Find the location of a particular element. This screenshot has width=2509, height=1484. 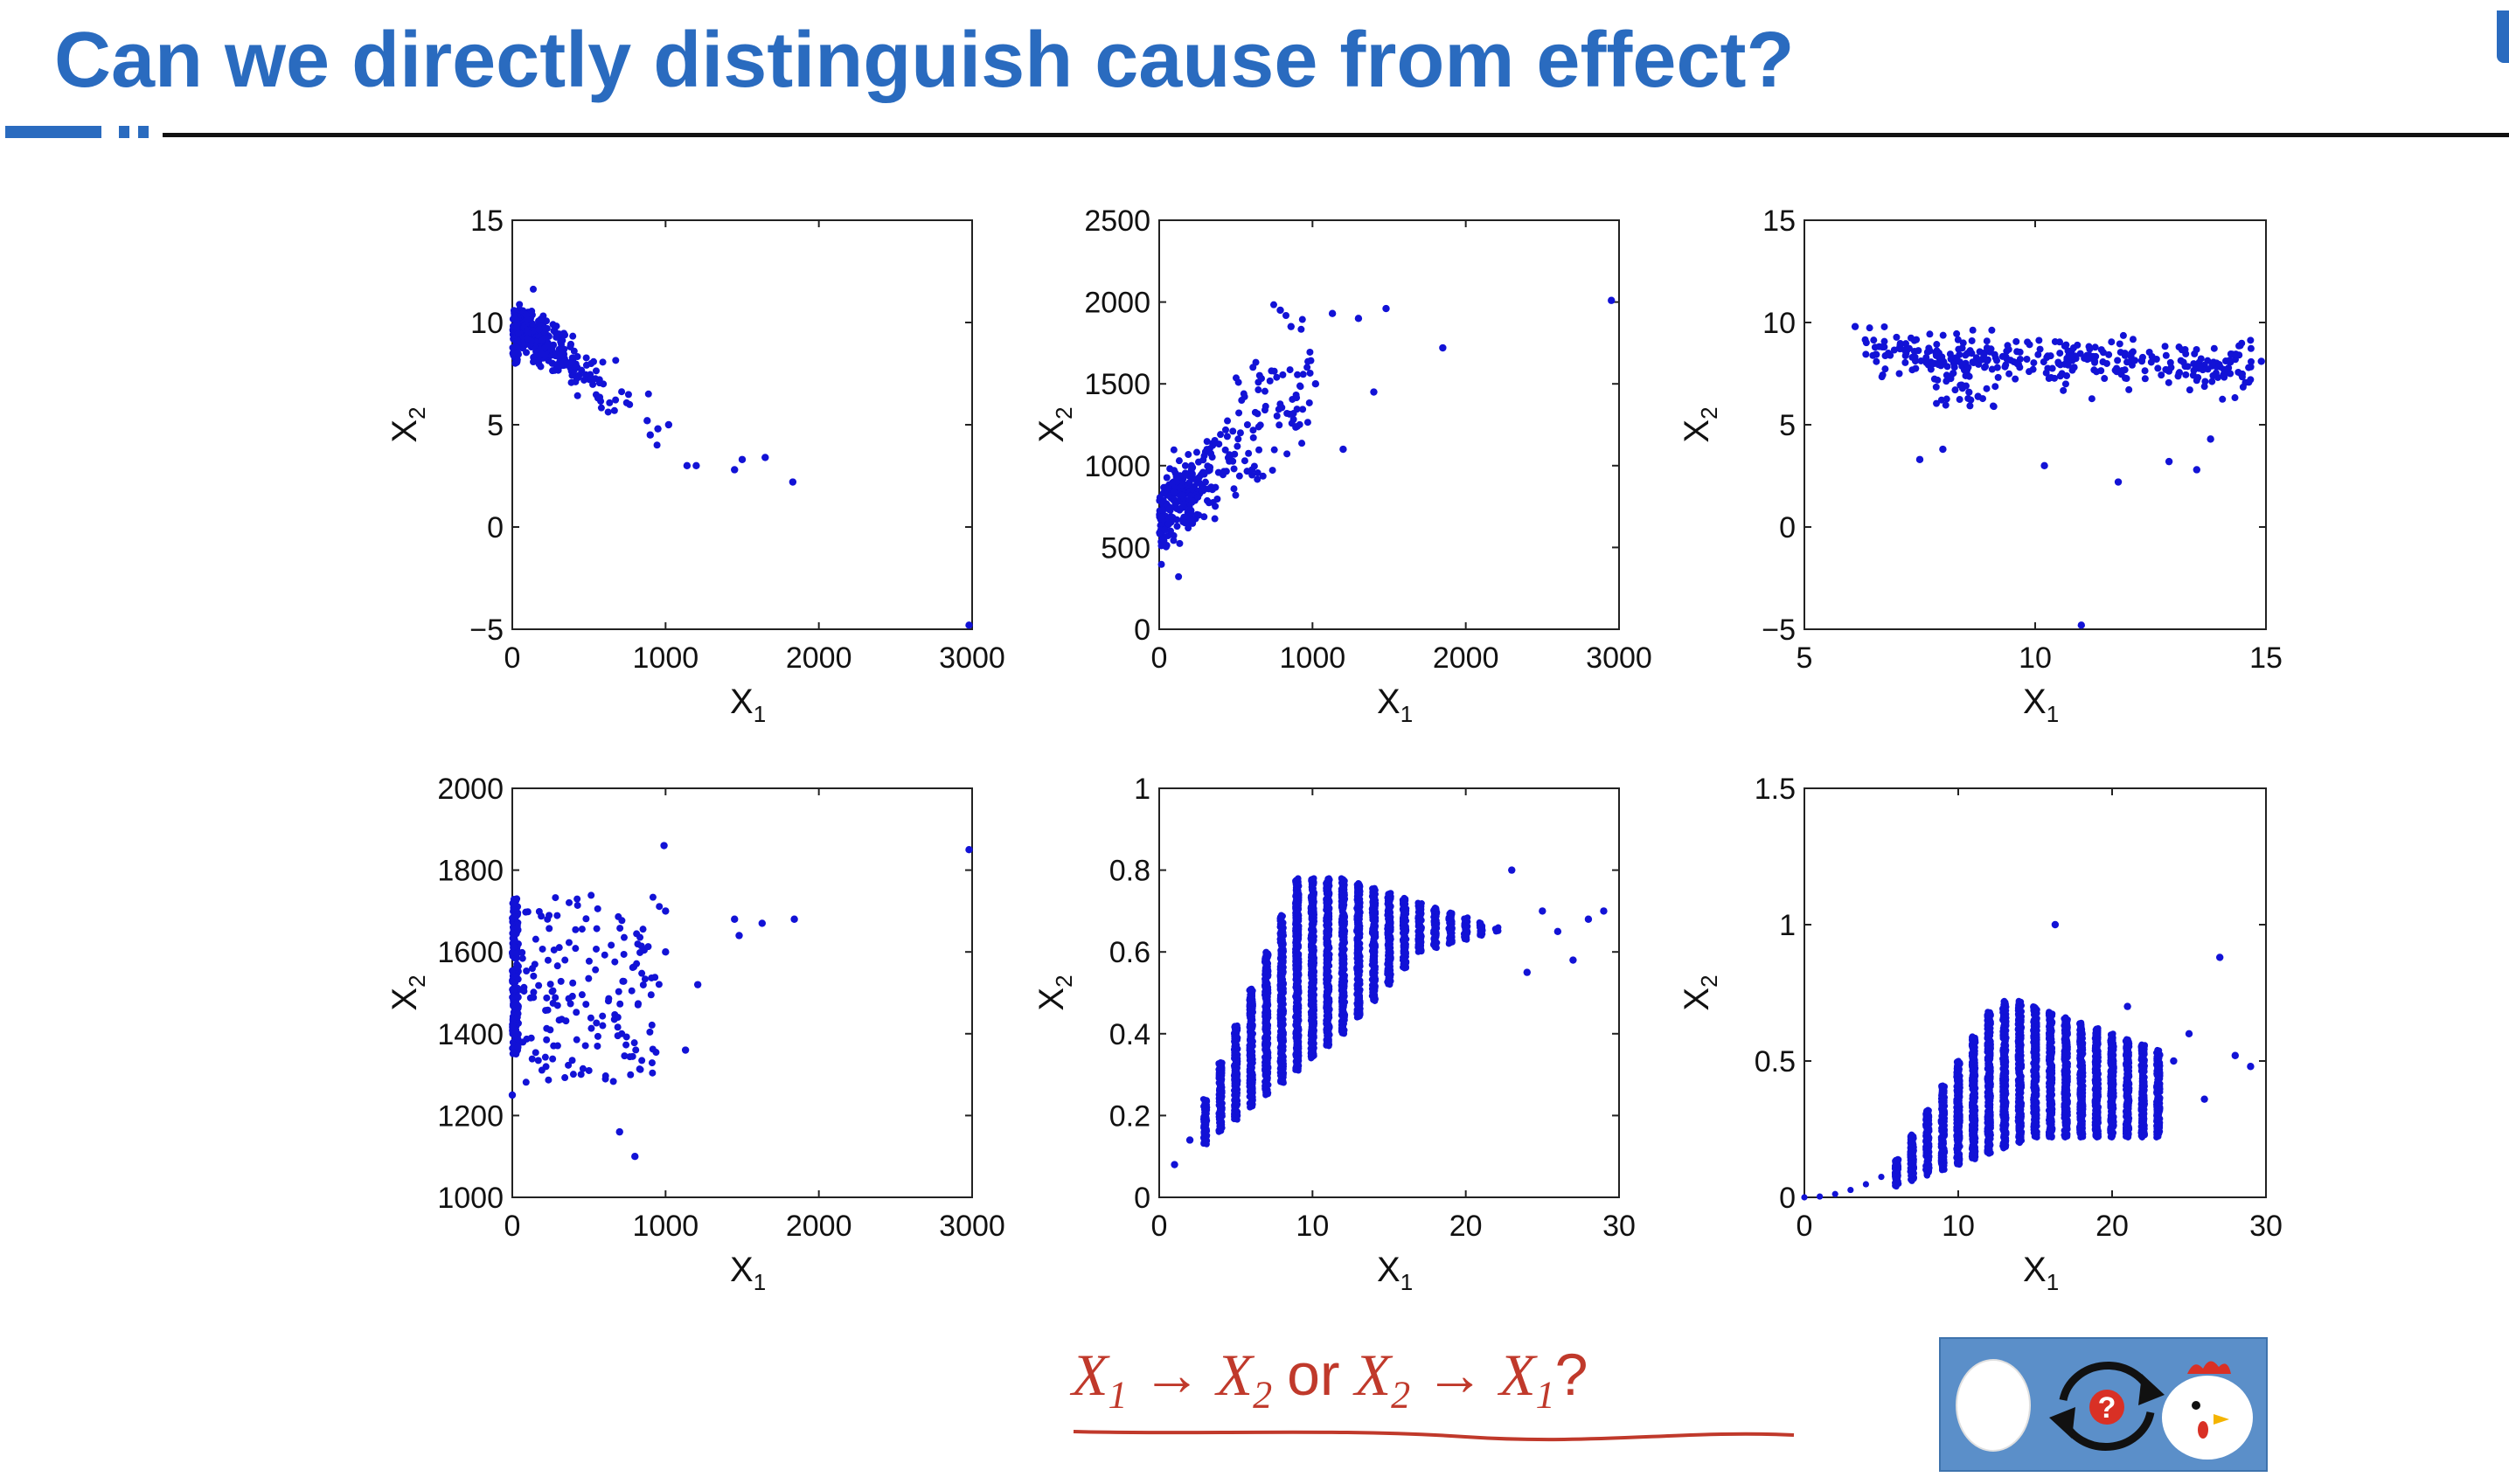

corner-logo-fragment is located at coordinates (2503, 36).